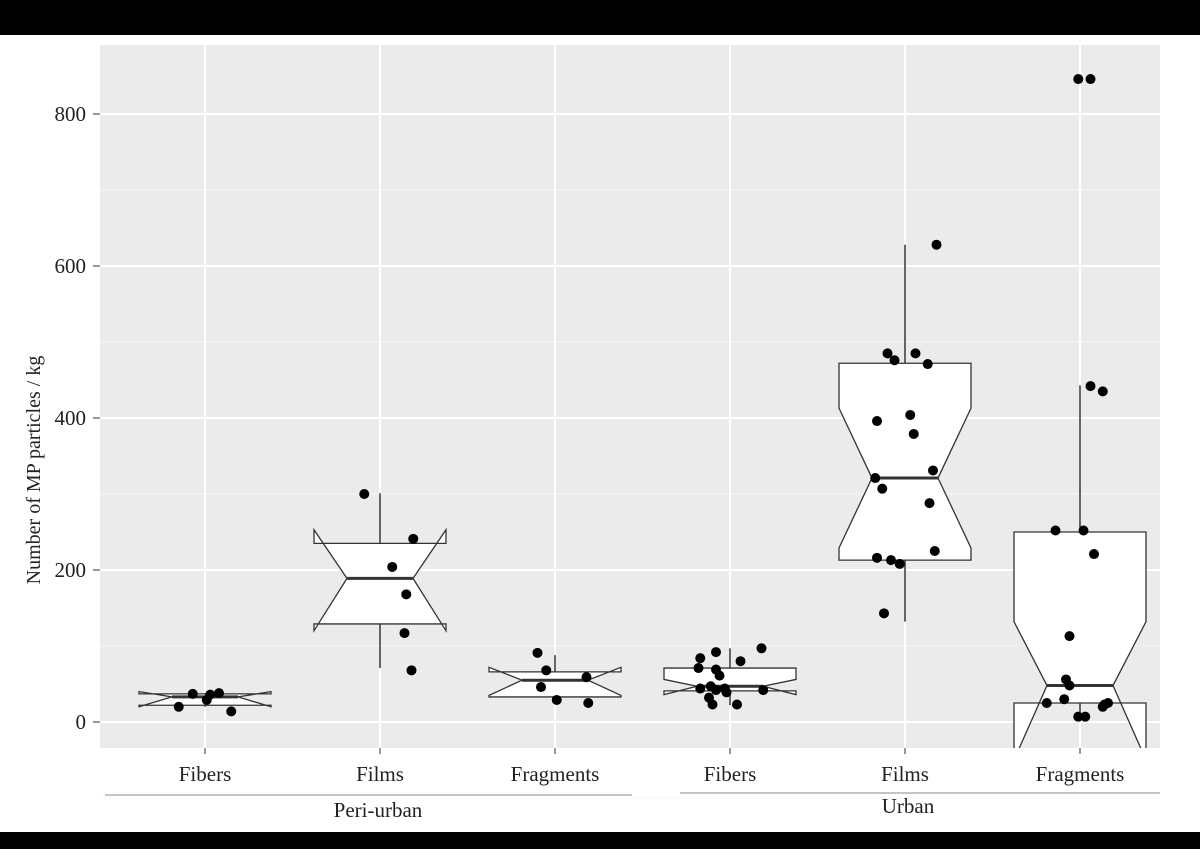 This screenshot has height=849, width=1200. I want to click on y-tick-label: 400, so click(71, 418).